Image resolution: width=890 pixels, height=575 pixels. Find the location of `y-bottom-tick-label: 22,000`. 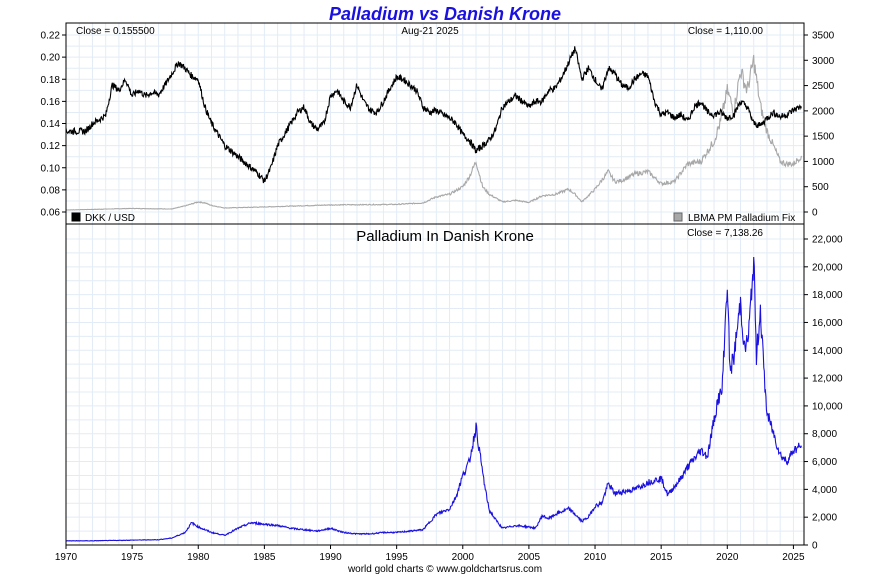

y-bottom-tick-label: 22,000 is located at coordinates (827, 240).